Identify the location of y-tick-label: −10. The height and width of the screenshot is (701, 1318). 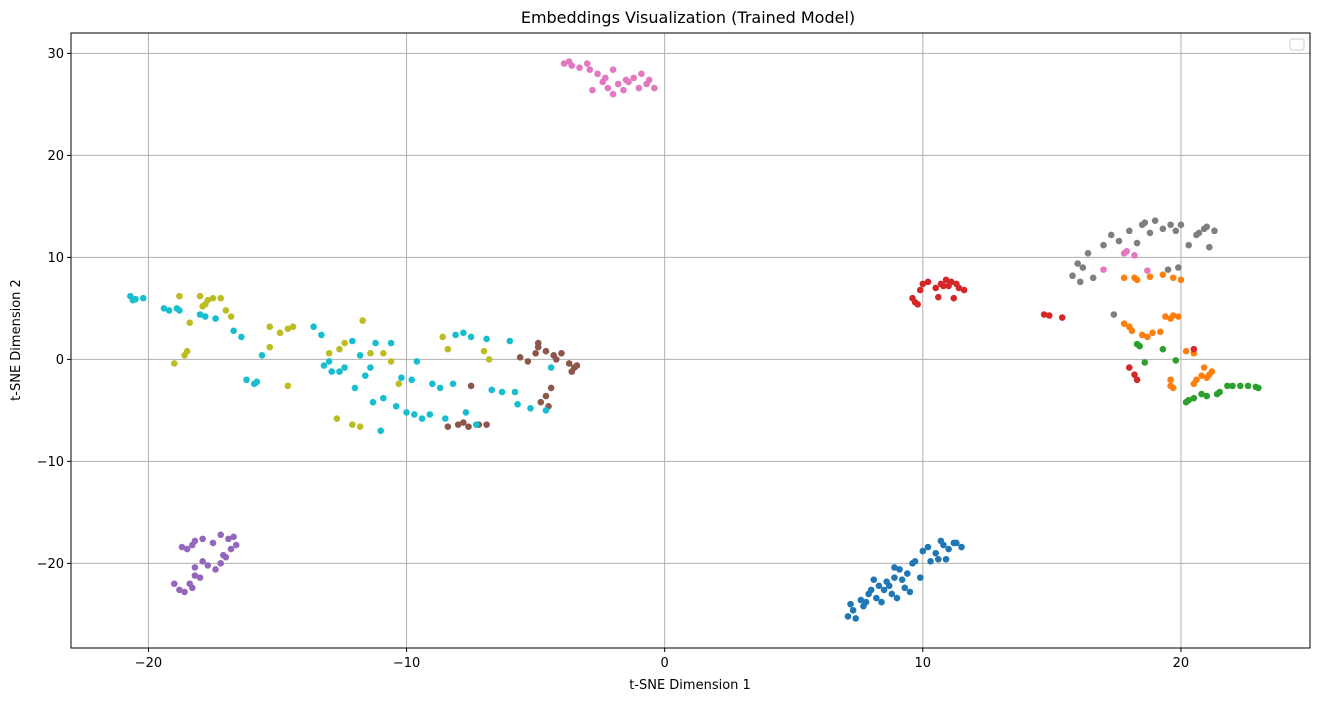
(50, 462).